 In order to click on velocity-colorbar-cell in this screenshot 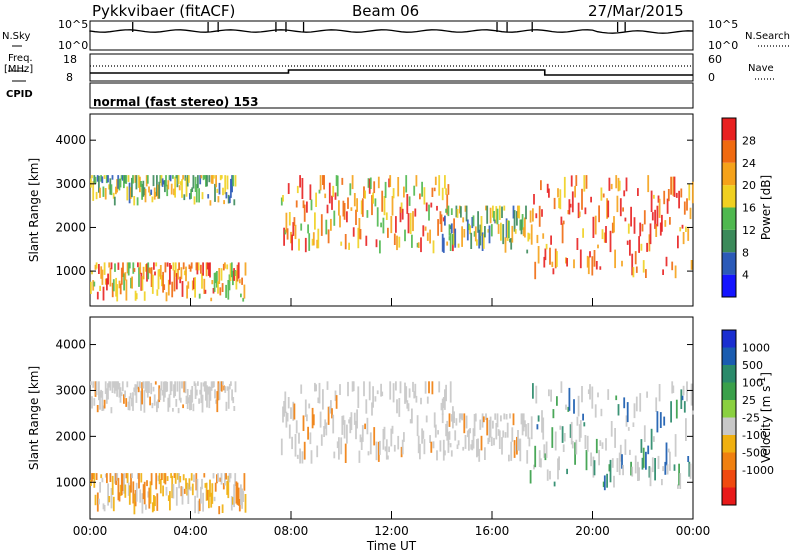, I will do `click(729, 444)`.